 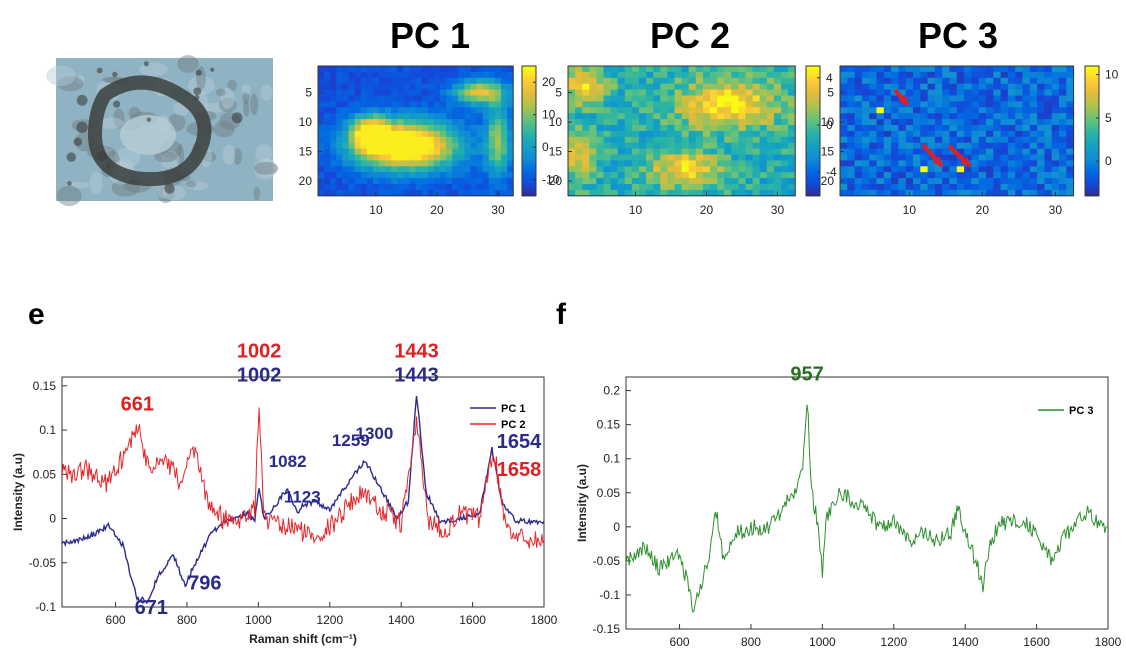 I want to click on x-tick-label: 600, so click(x=680, y=642).